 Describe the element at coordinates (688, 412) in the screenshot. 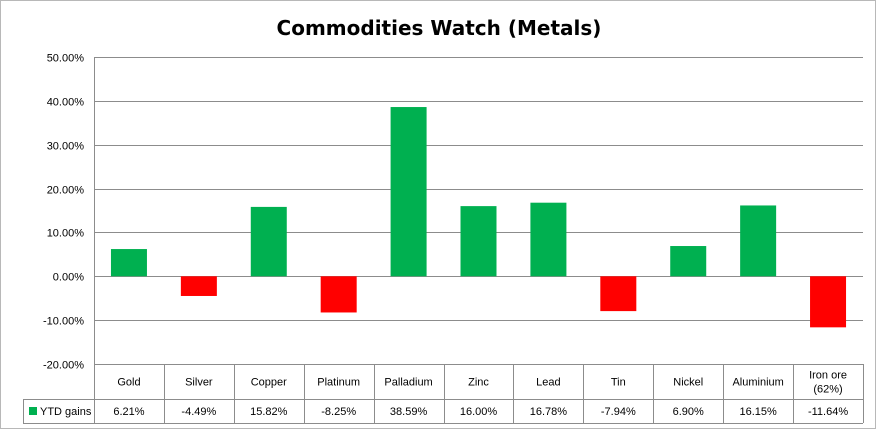

I see `data-label: 6.90%` at that location.